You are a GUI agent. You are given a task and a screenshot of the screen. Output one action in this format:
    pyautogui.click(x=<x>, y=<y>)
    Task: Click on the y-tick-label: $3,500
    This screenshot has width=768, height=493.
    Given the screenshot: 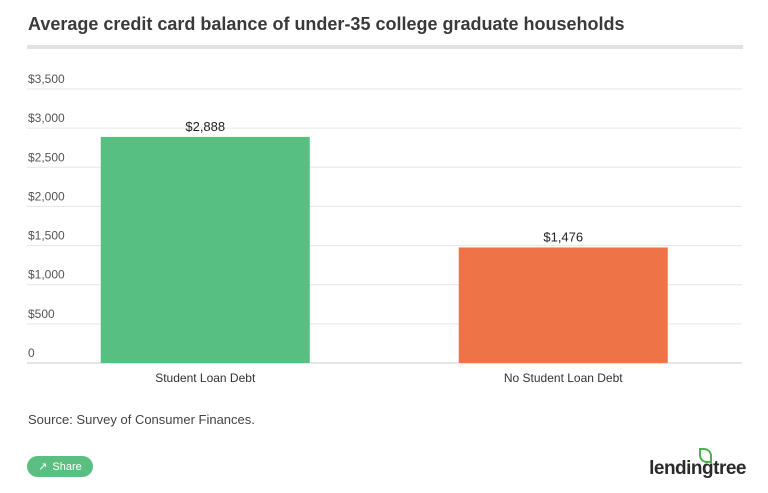 What is the action you would take?
    pyautogui.click(x=46, y=79)
    